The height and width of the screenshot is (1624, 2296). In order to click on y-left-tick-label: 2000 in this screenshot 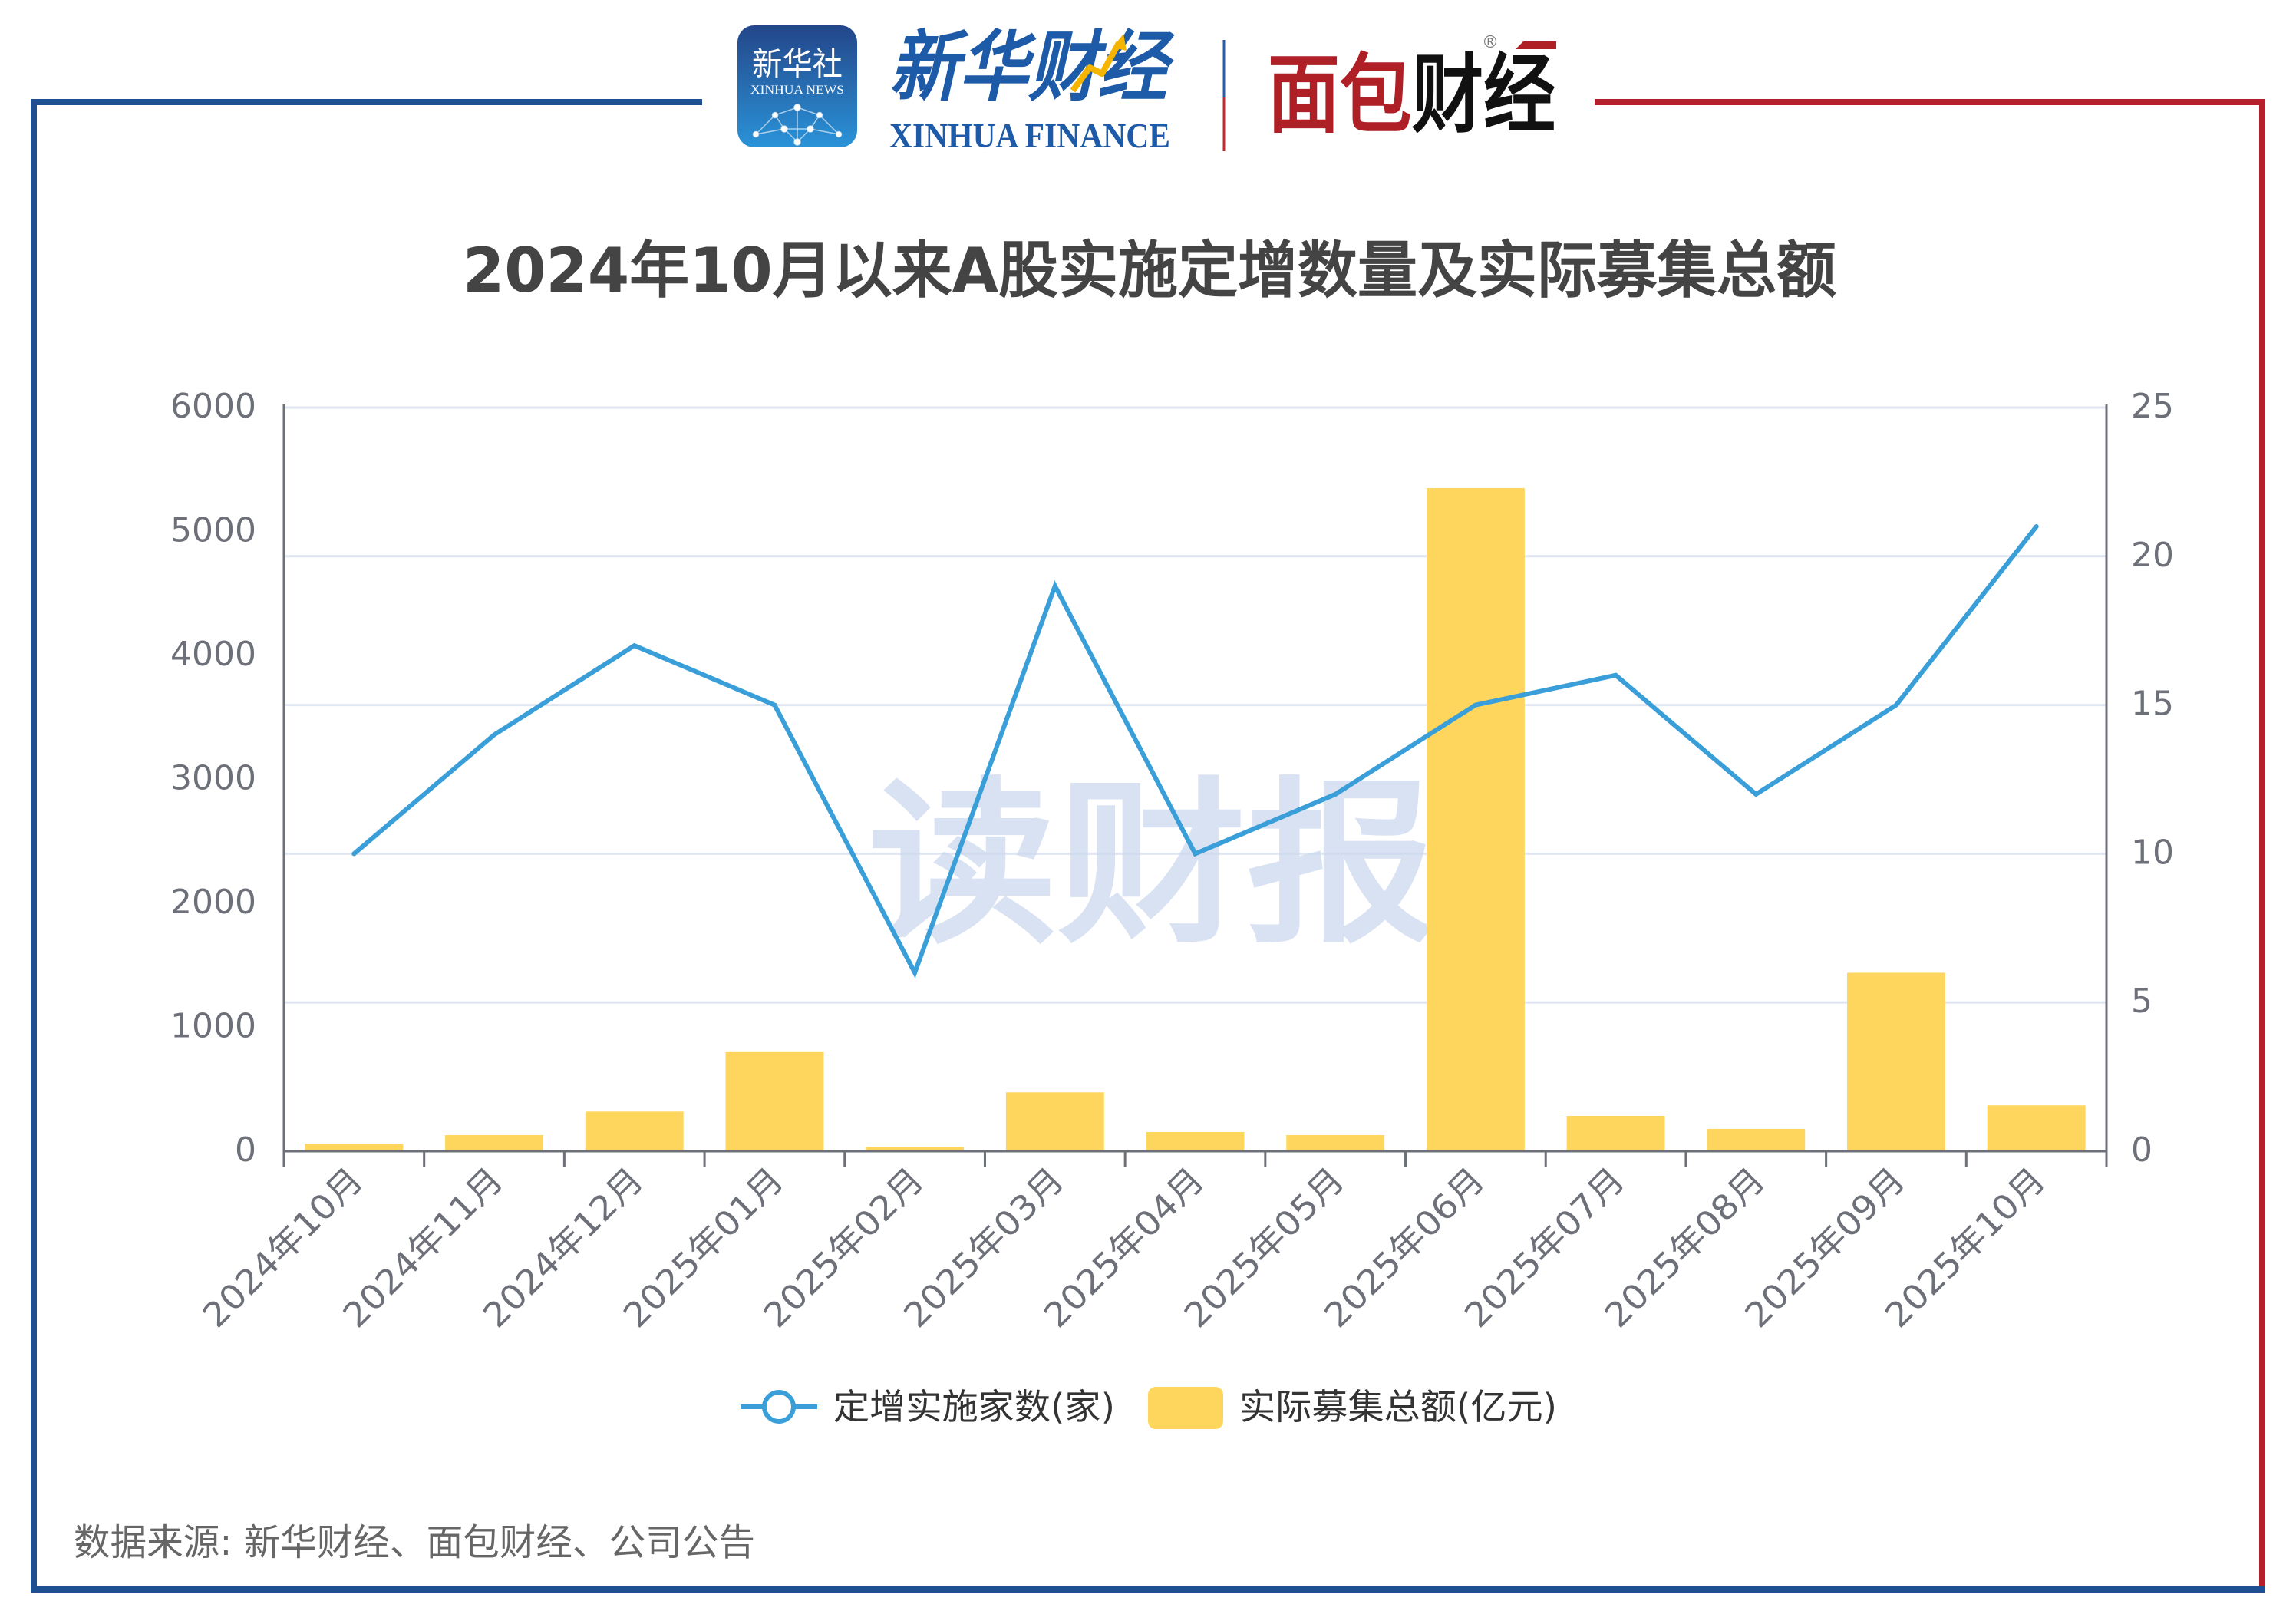, I will do `click(213, 903)`.